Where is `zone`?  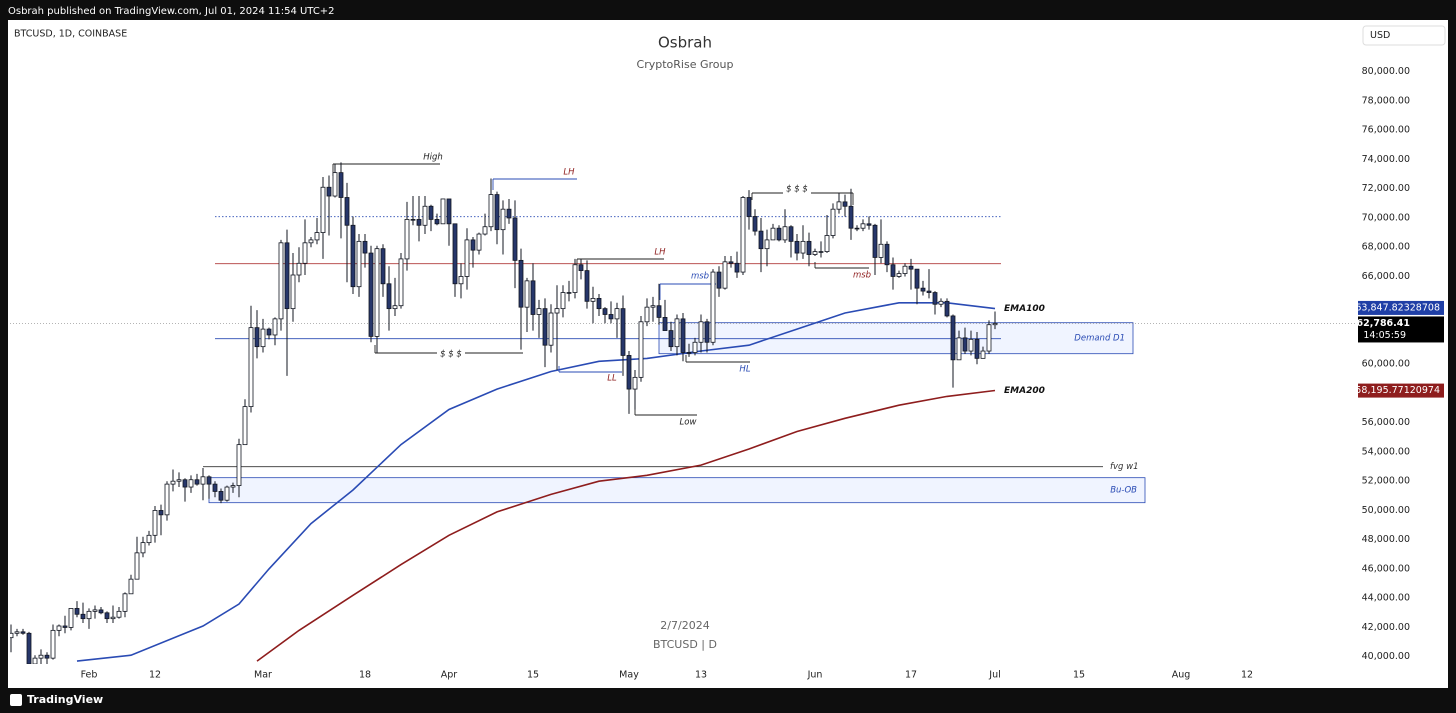 zone is located at coordinates (677, 490).